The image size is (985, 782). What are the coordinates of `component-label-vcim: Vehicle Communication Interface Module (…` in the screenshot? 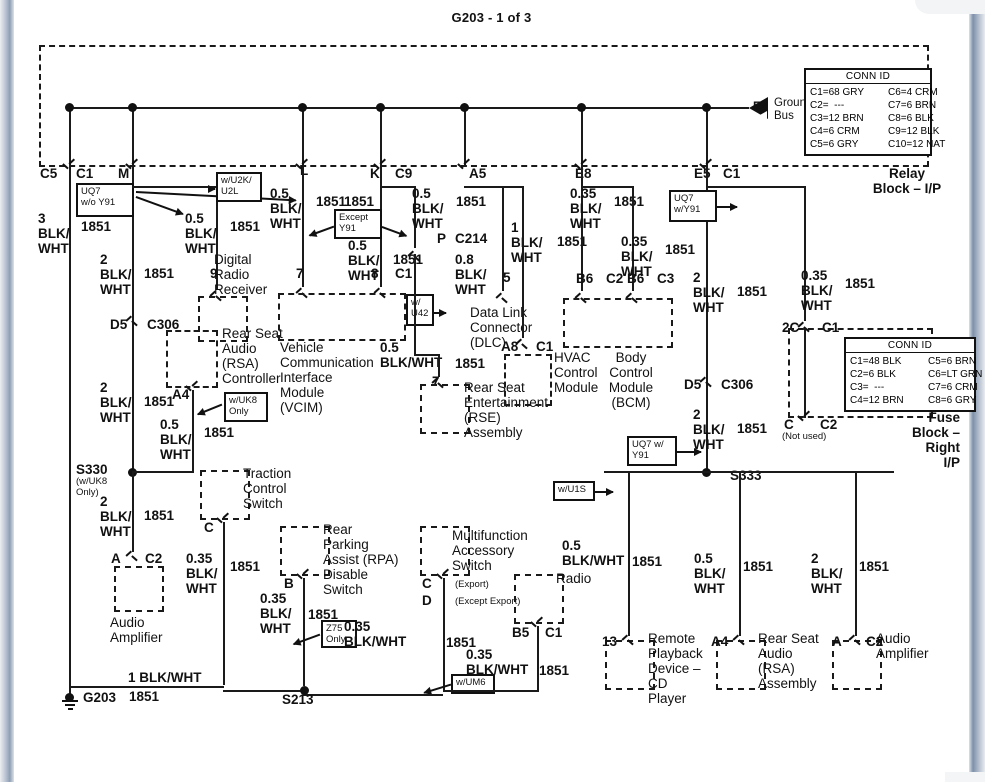 It's located at (327, 378).